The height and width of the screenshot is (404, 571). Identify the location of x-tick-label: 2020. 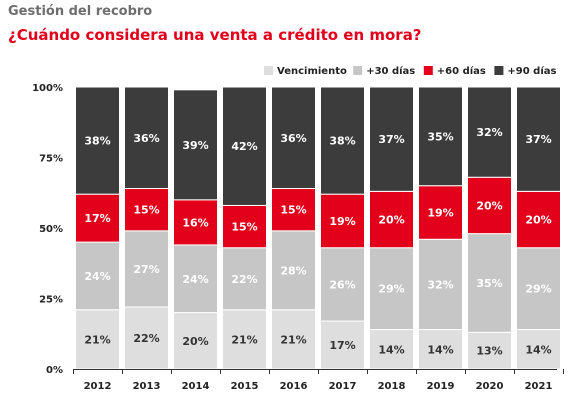
(490, 386).